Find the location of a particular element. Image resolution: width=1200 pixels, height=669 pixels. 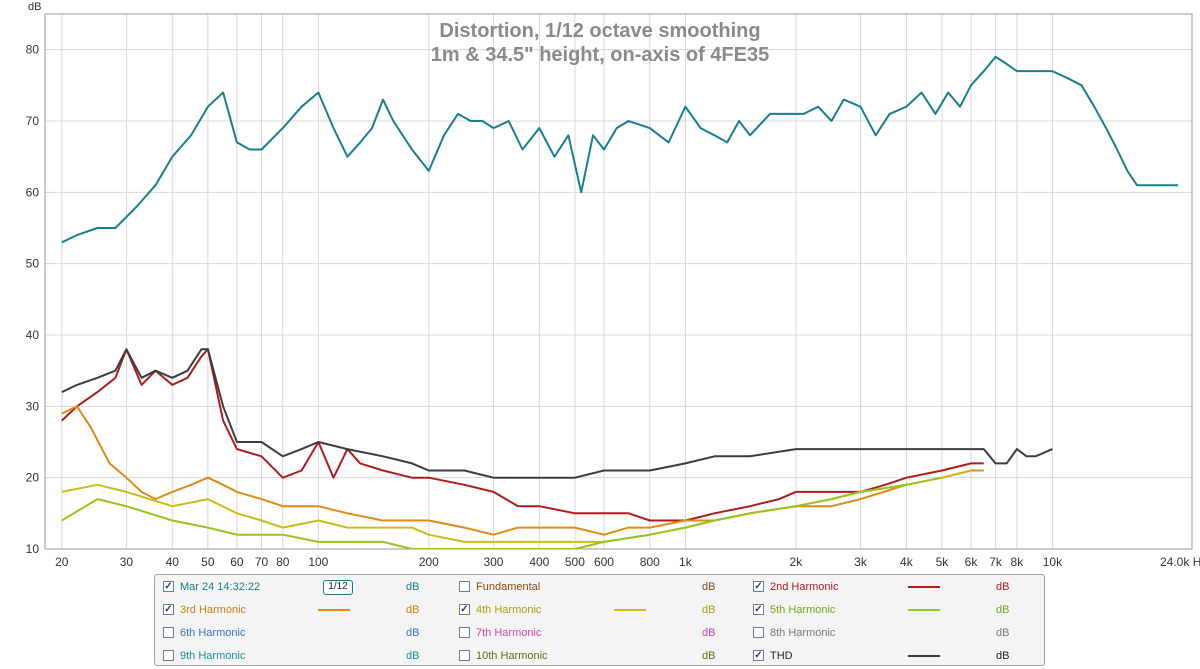

x-tick-label: 200 is located at coordinates (429, 562).